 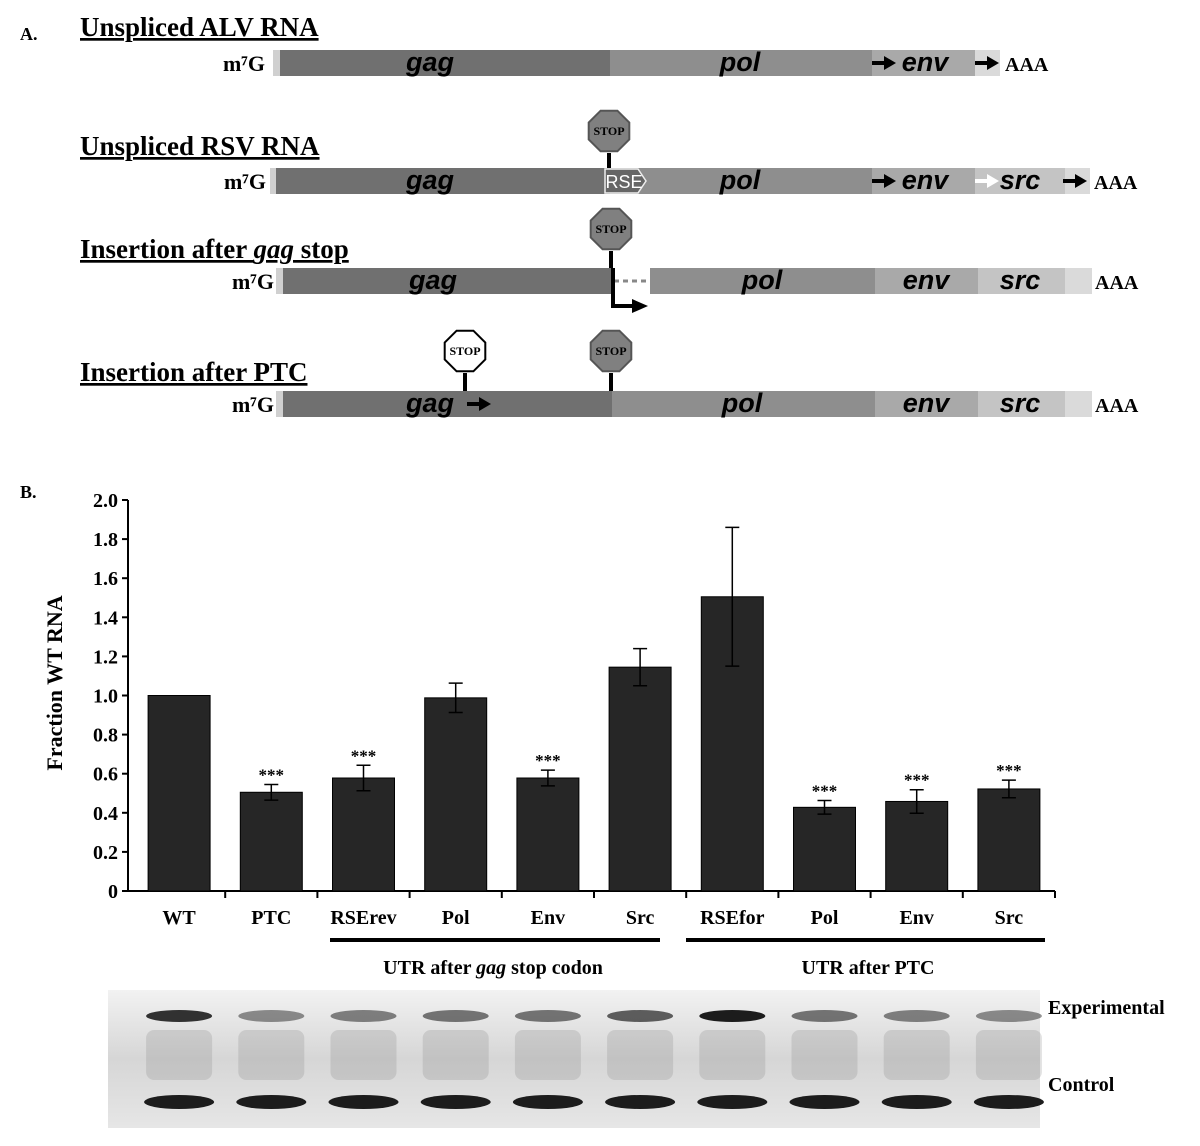 I want to click on y-tick-label: 0.2, so click(x=105, y=853).